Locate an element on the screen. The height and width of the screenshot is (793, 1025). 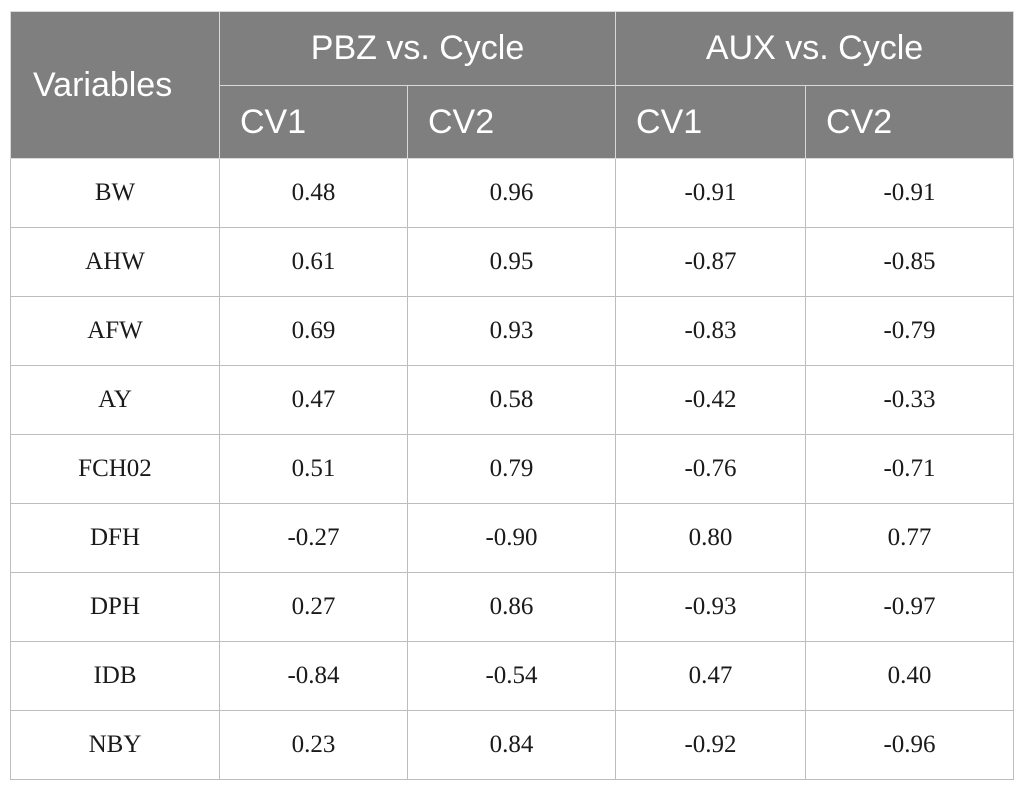
value-cell: -0.33 is located at coordinates (910, 400).